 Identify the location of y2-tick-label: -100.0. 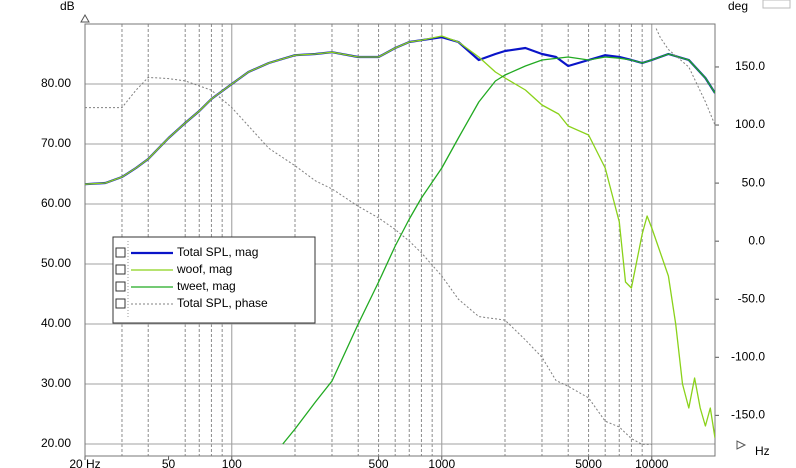
(748, 356).